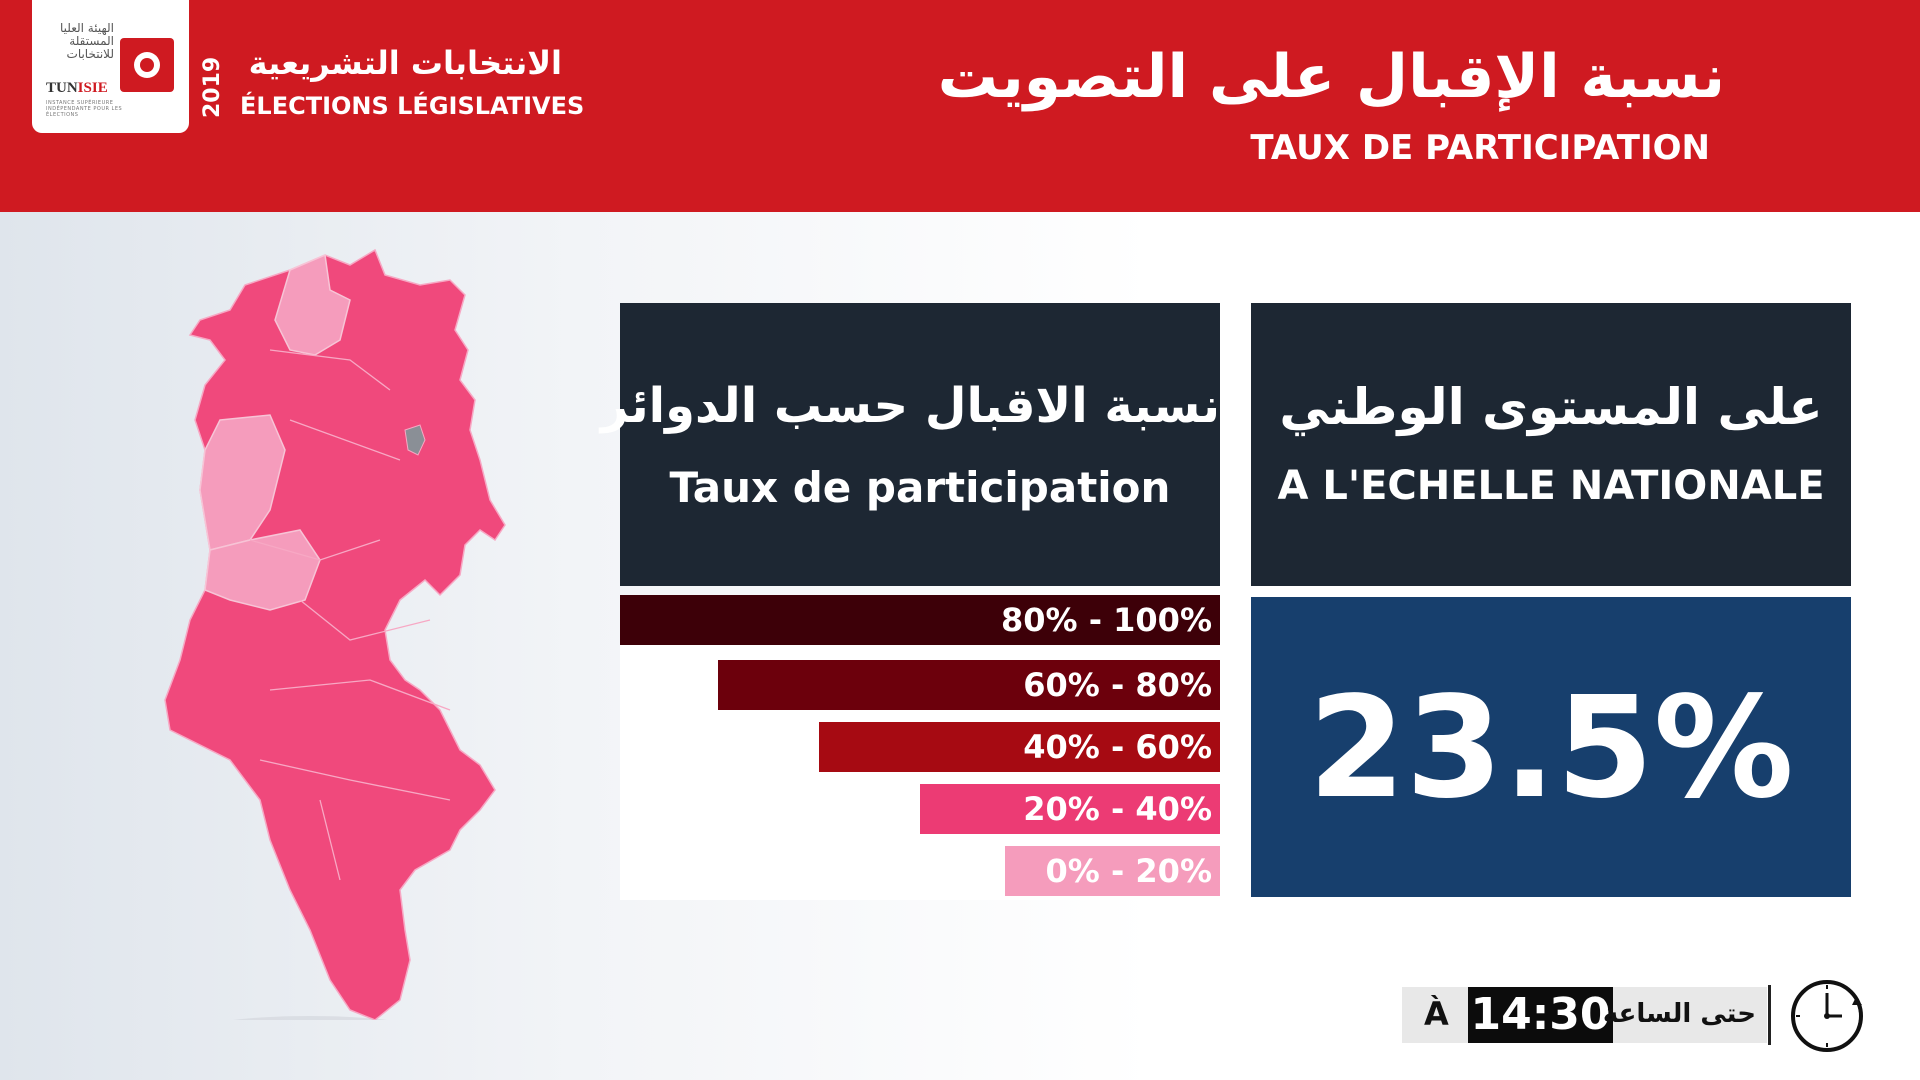 The width and height of the screenshot is (1920, 1080). What do you see at coordinates (910, 406) in the screenshot?
I see `district-title-ar: نسبة الاقبال حسب الدوائر` at bounding box center [910, 406].